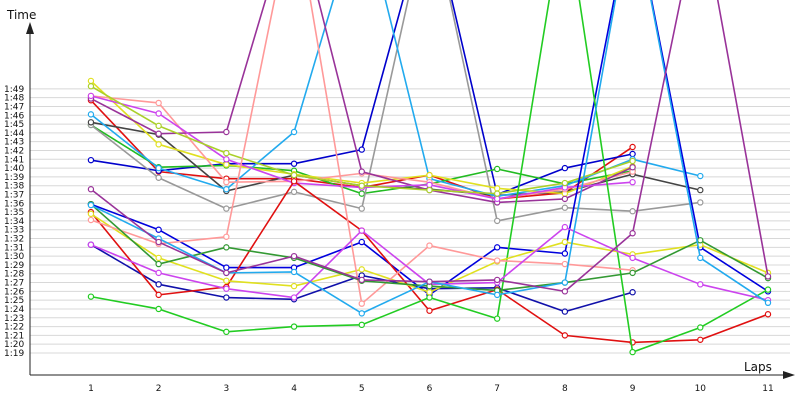  Describe the element at coordinates (14, 248) in the screenshot. I see `y-tick-label: 1:31` at that location.